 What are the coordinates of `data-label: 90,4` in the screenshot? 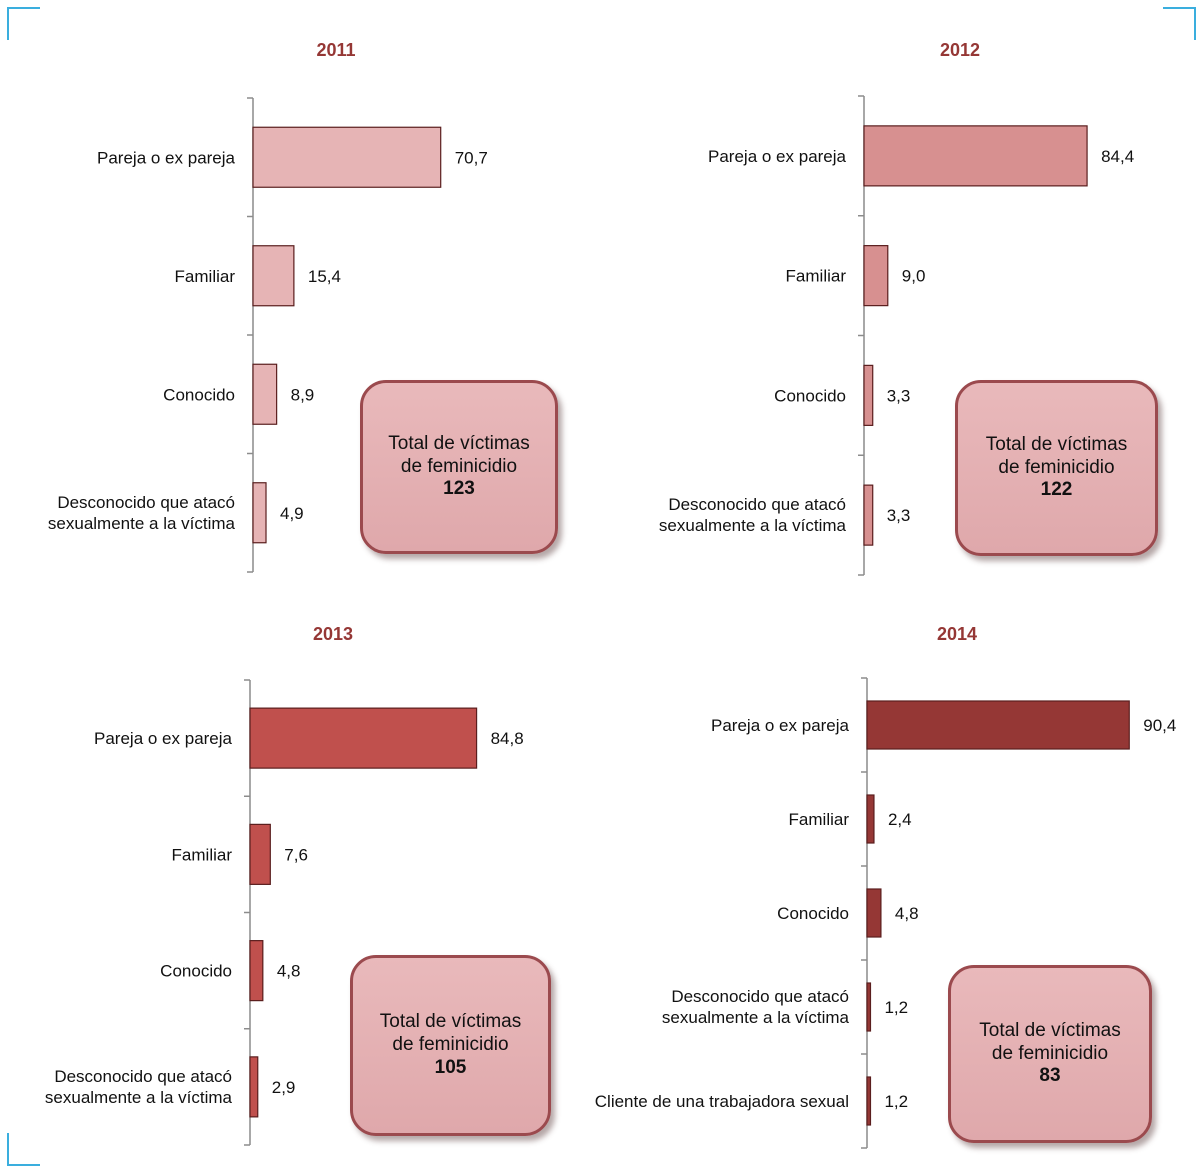 It's located at (1159, 725).